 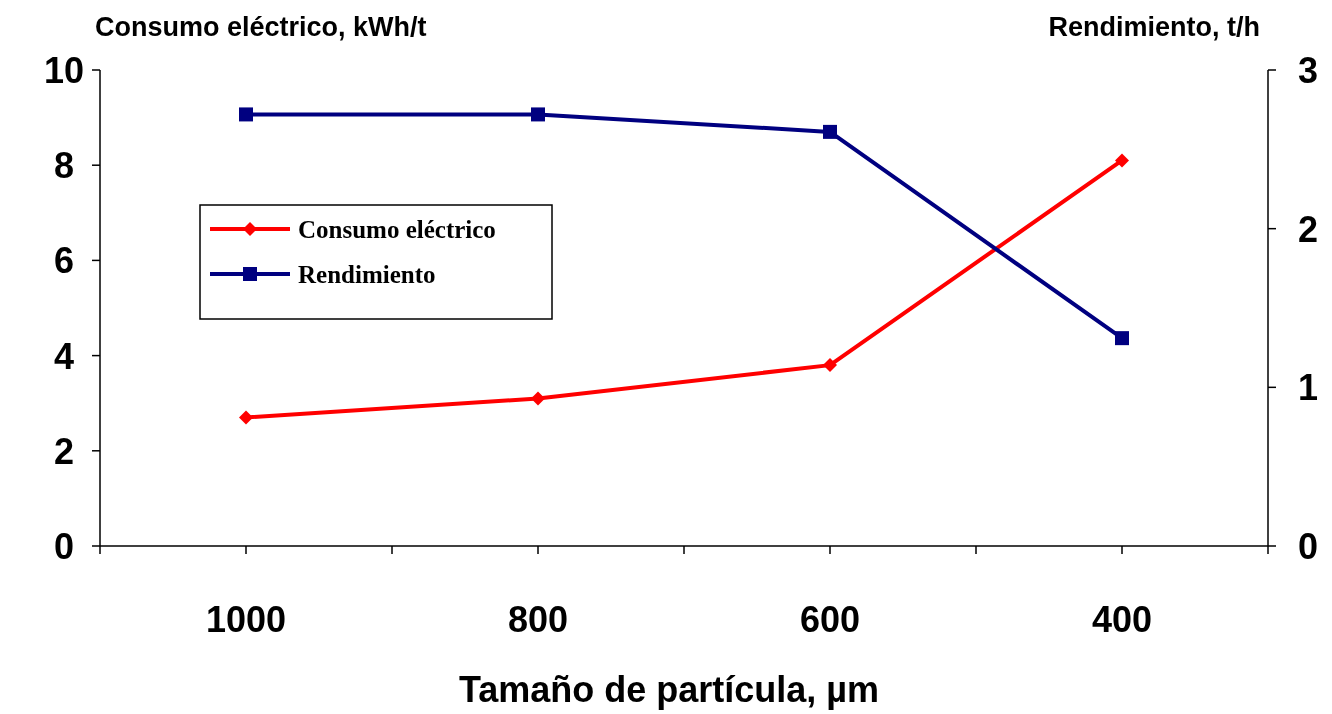 What do you see at coordinates (64, 546) in the screenshot?
I see `y-tick-label: 0` at bounding box center [64, 546].